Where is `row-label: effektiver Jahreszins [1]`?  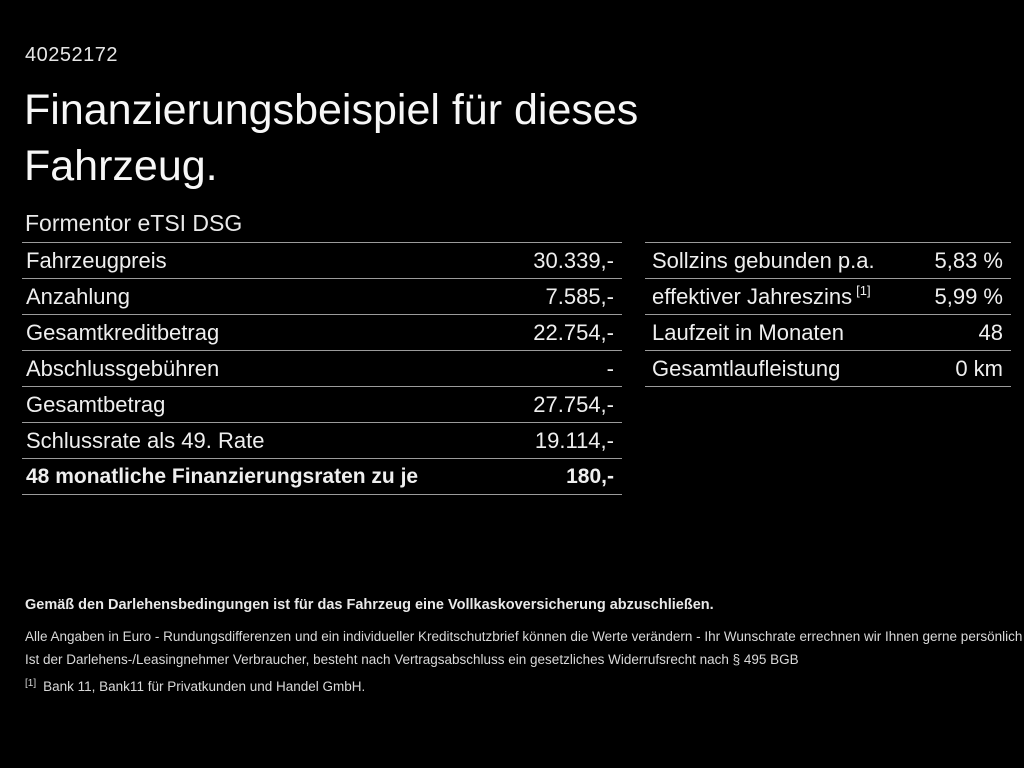
row-label: effektiver Jahreszins [1] is located at coordinates (761, 297).